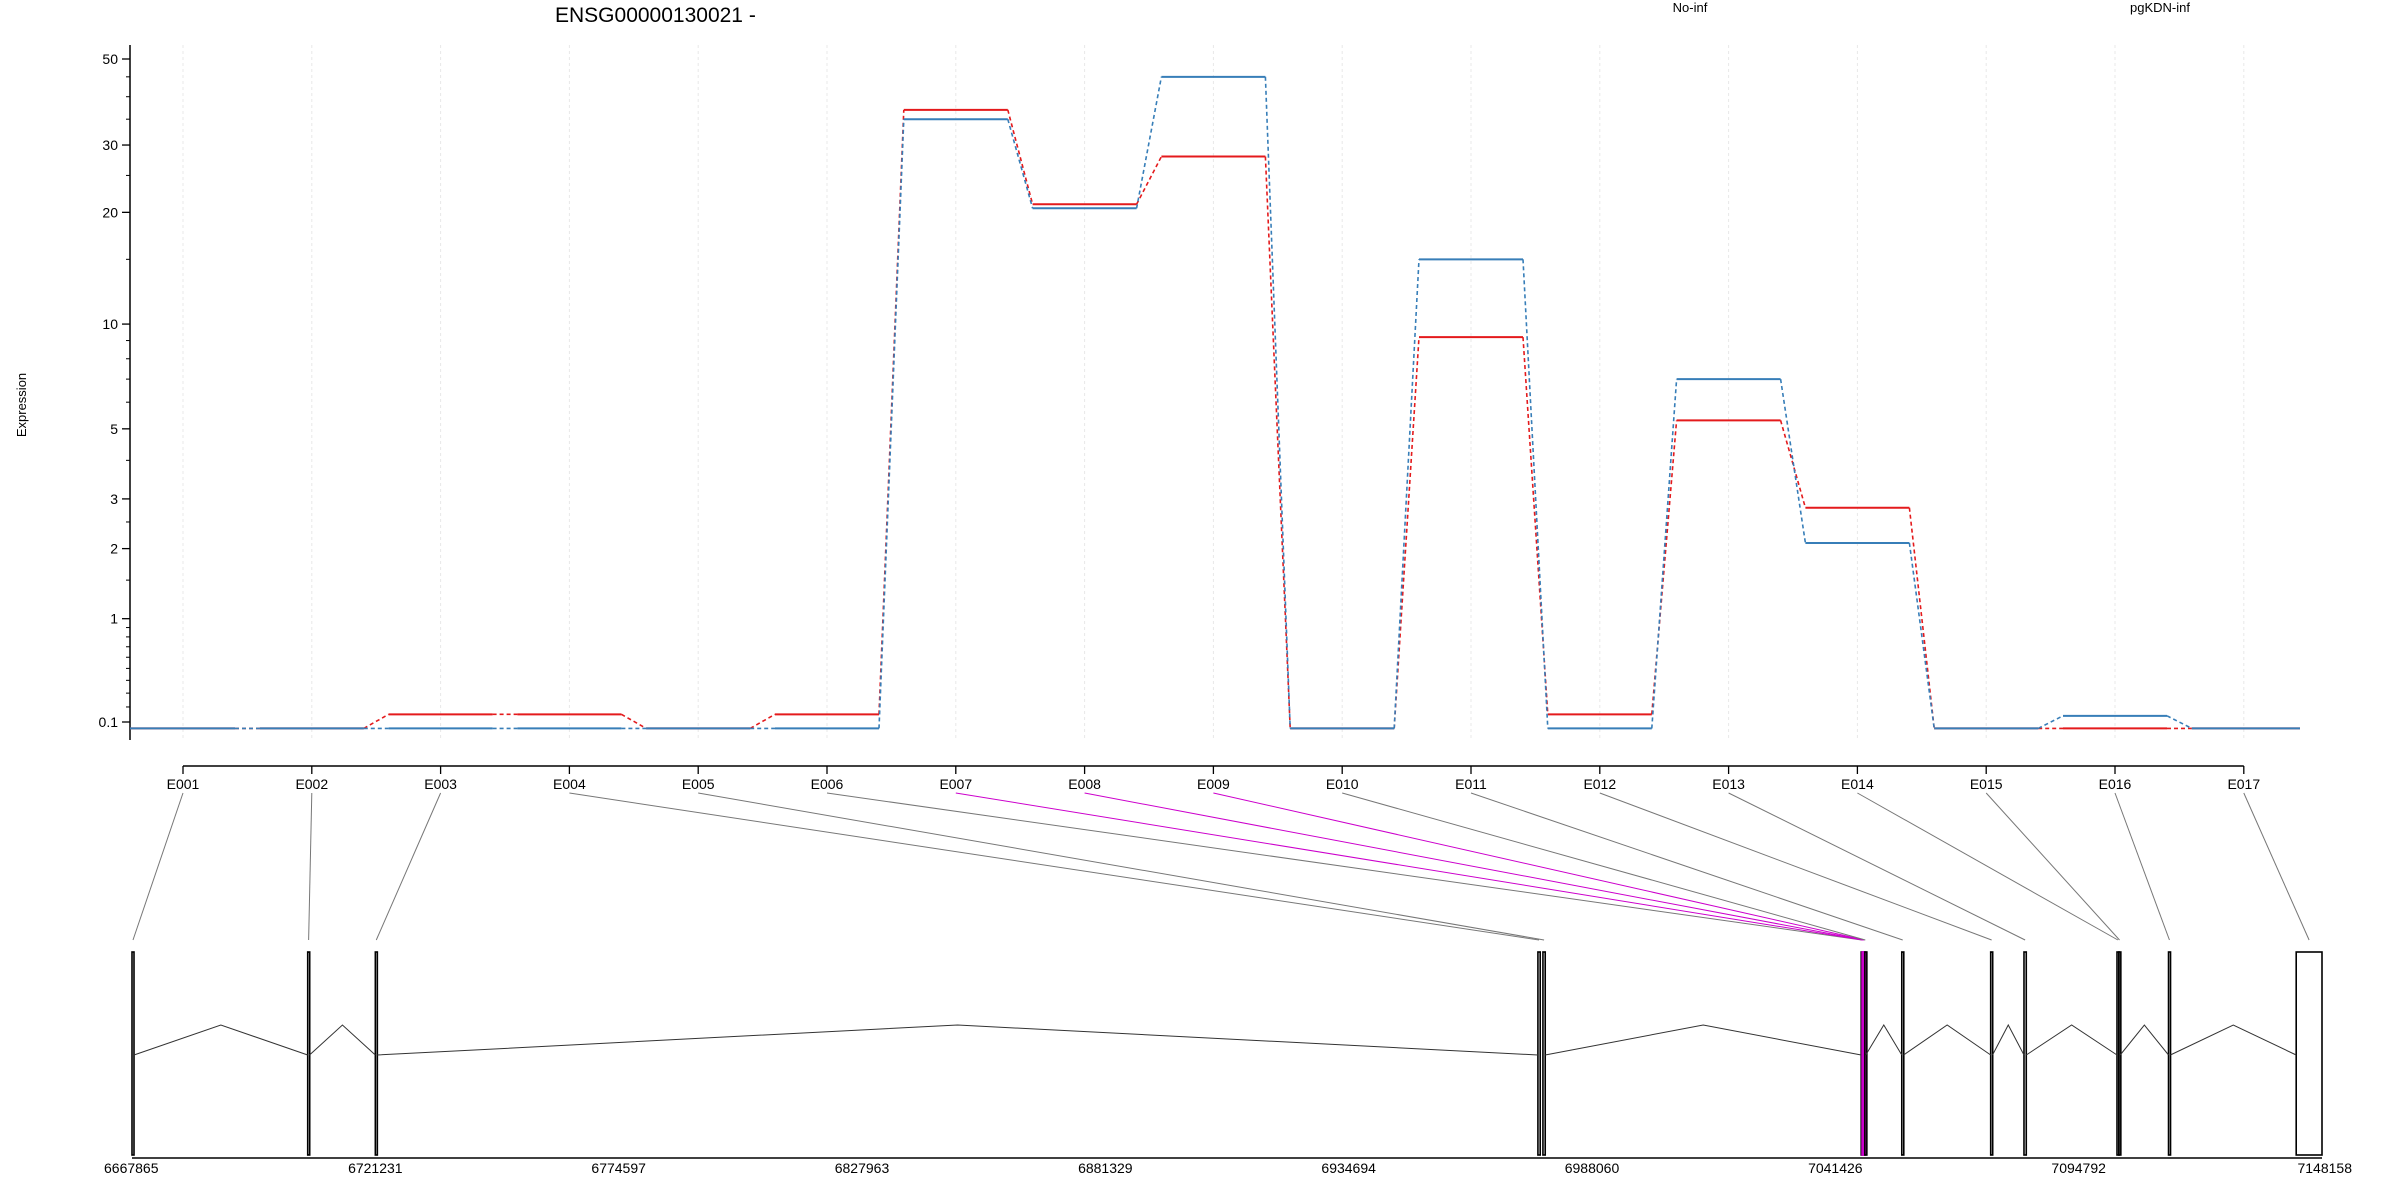 The height and width of the screenshot is (1200, 2400). What do you see at coordinates (1592, 1168) in the screenshot?
I see `genome-tick-label: 6988060` at bounding box center [1592, 1168].